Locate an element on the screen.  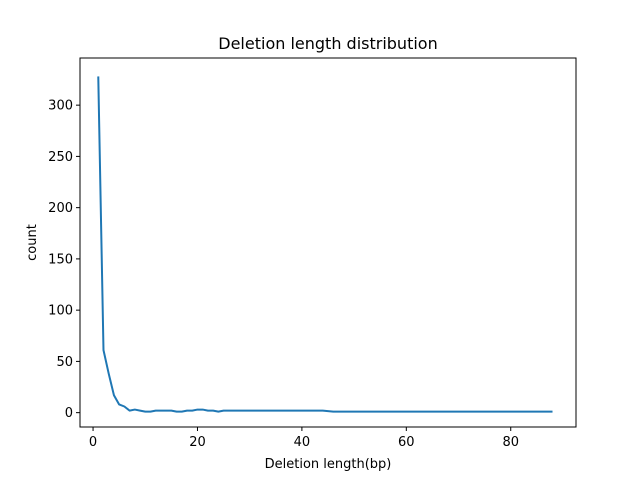
x-axis-label: Deletion length(bp) is located at coordinates (328, 464).